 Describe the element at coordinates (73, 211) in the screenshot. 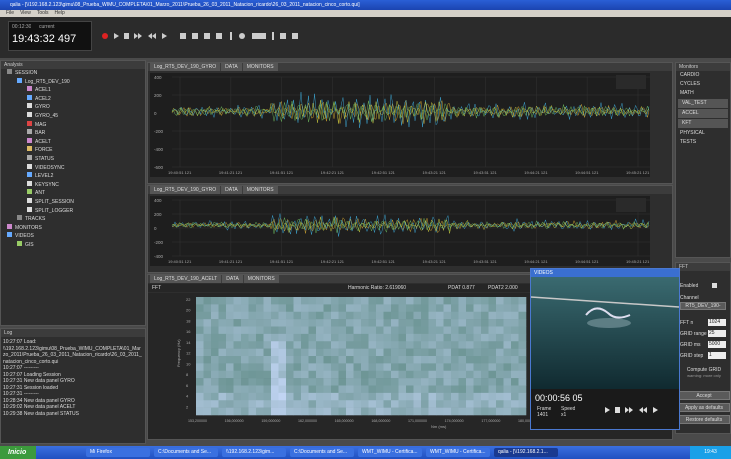

I see `tree-item: SPLIT_LOGGER` at that location.